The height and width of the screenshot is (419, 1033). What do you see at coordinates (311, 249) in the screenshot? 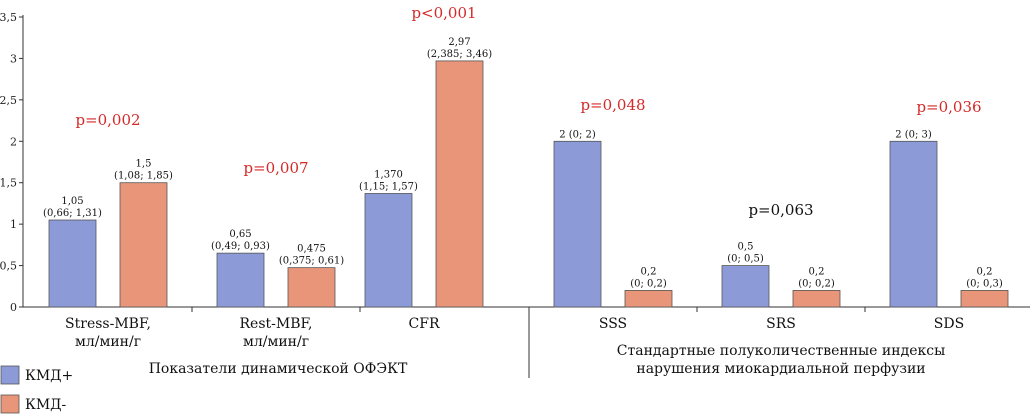
I see `data-label: 0,475` at bounding box center [311, 249].